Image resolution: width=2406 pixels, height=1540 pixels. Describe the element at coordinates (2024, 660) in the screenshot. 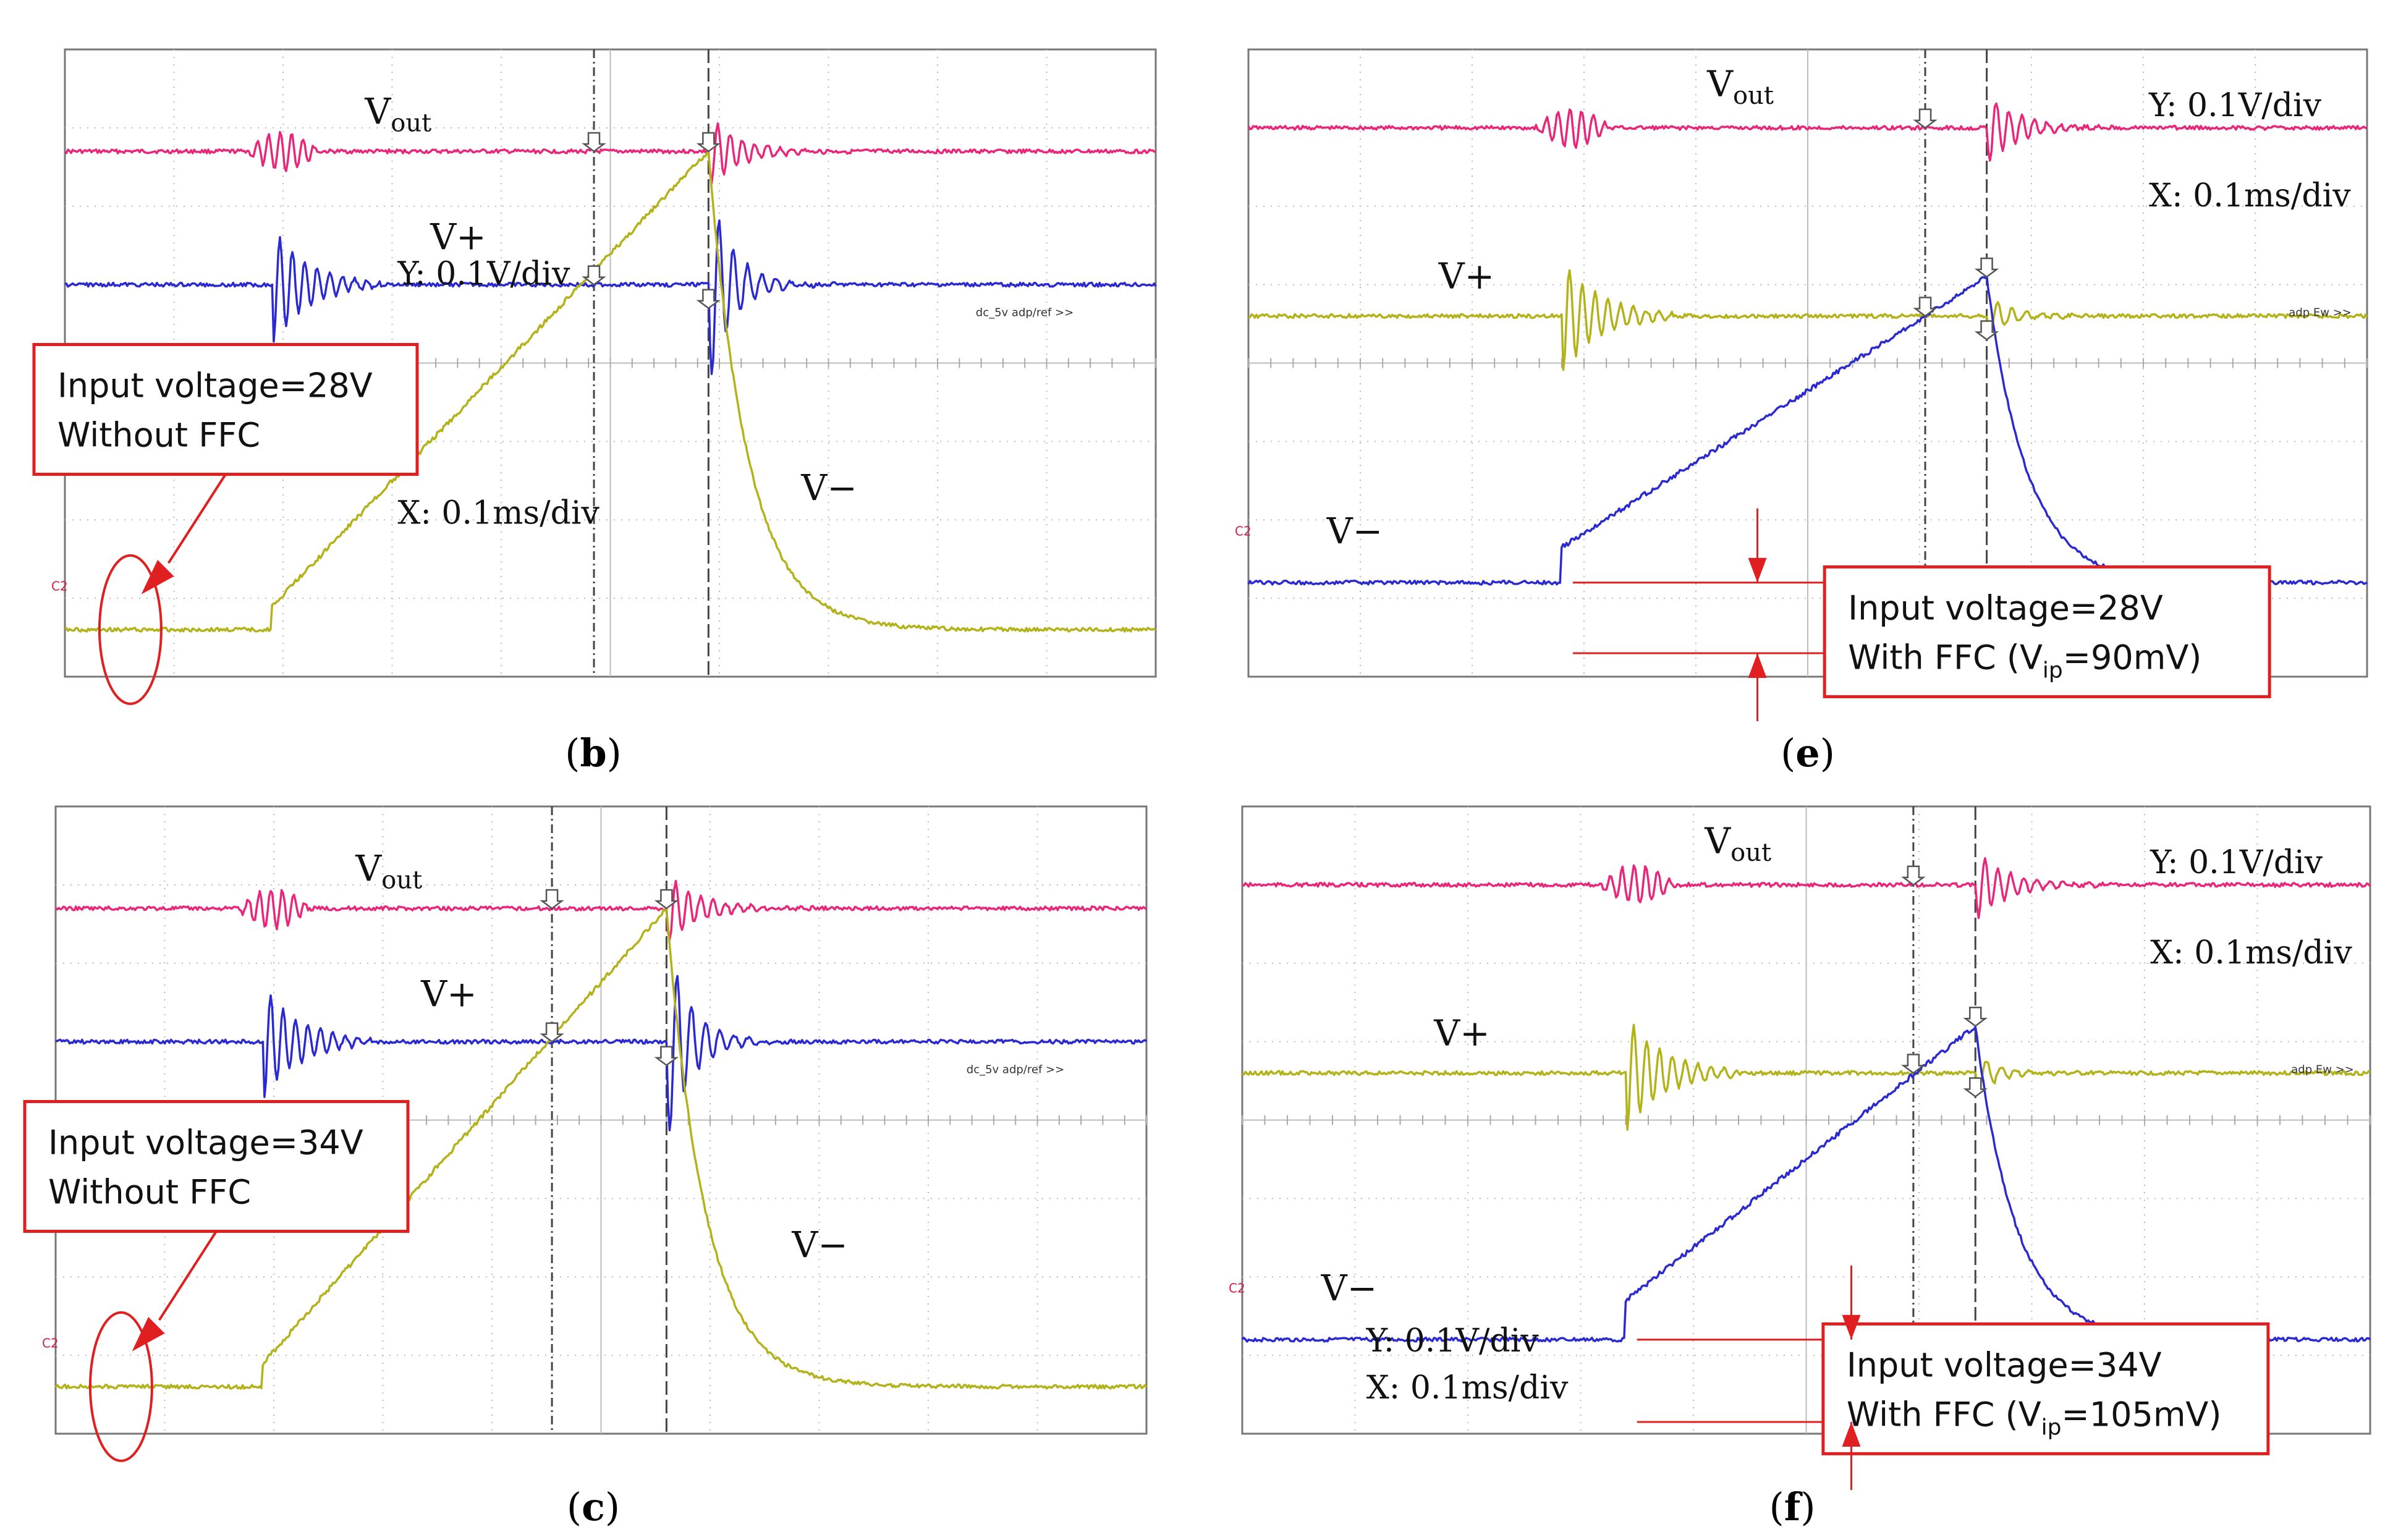

I see `annotation-line-2: With FFC (Vip=90mV)` at that location.